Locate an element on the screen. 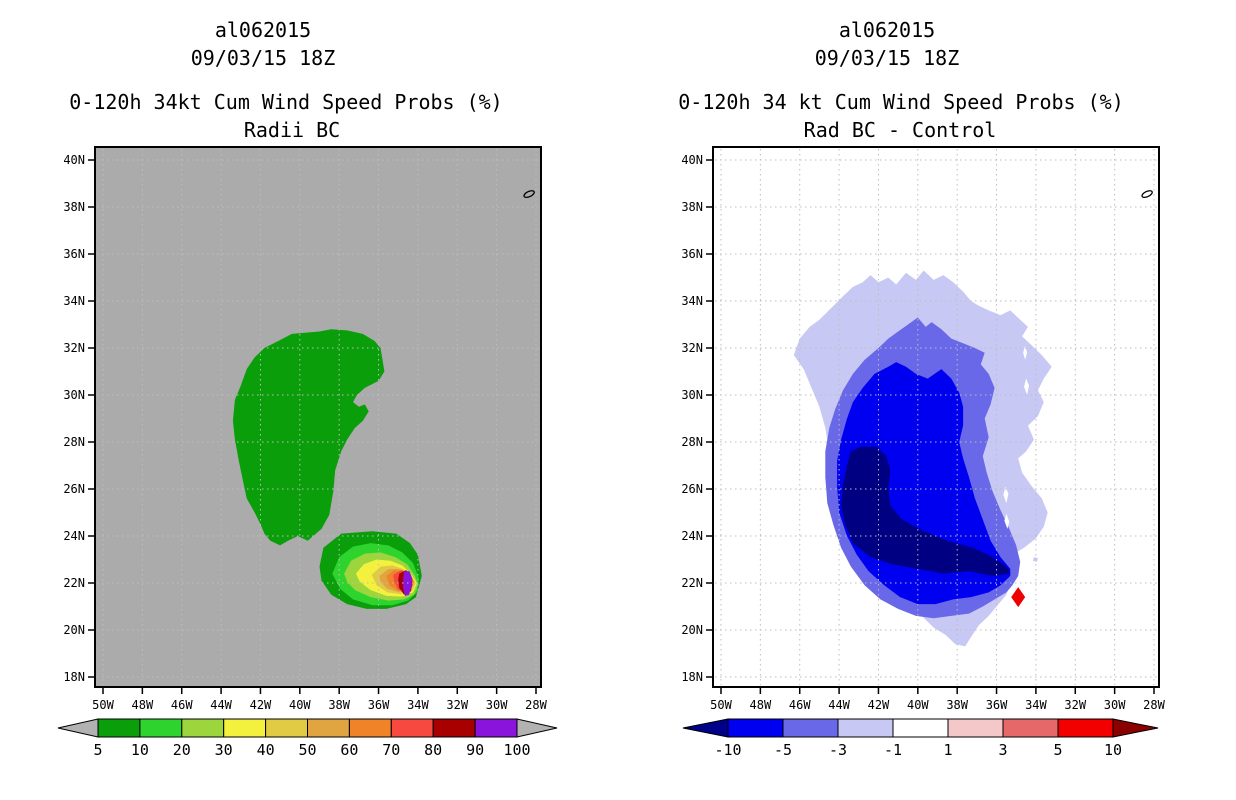  colorbar-tick-label: -3 is located at coordinates (838, 750).